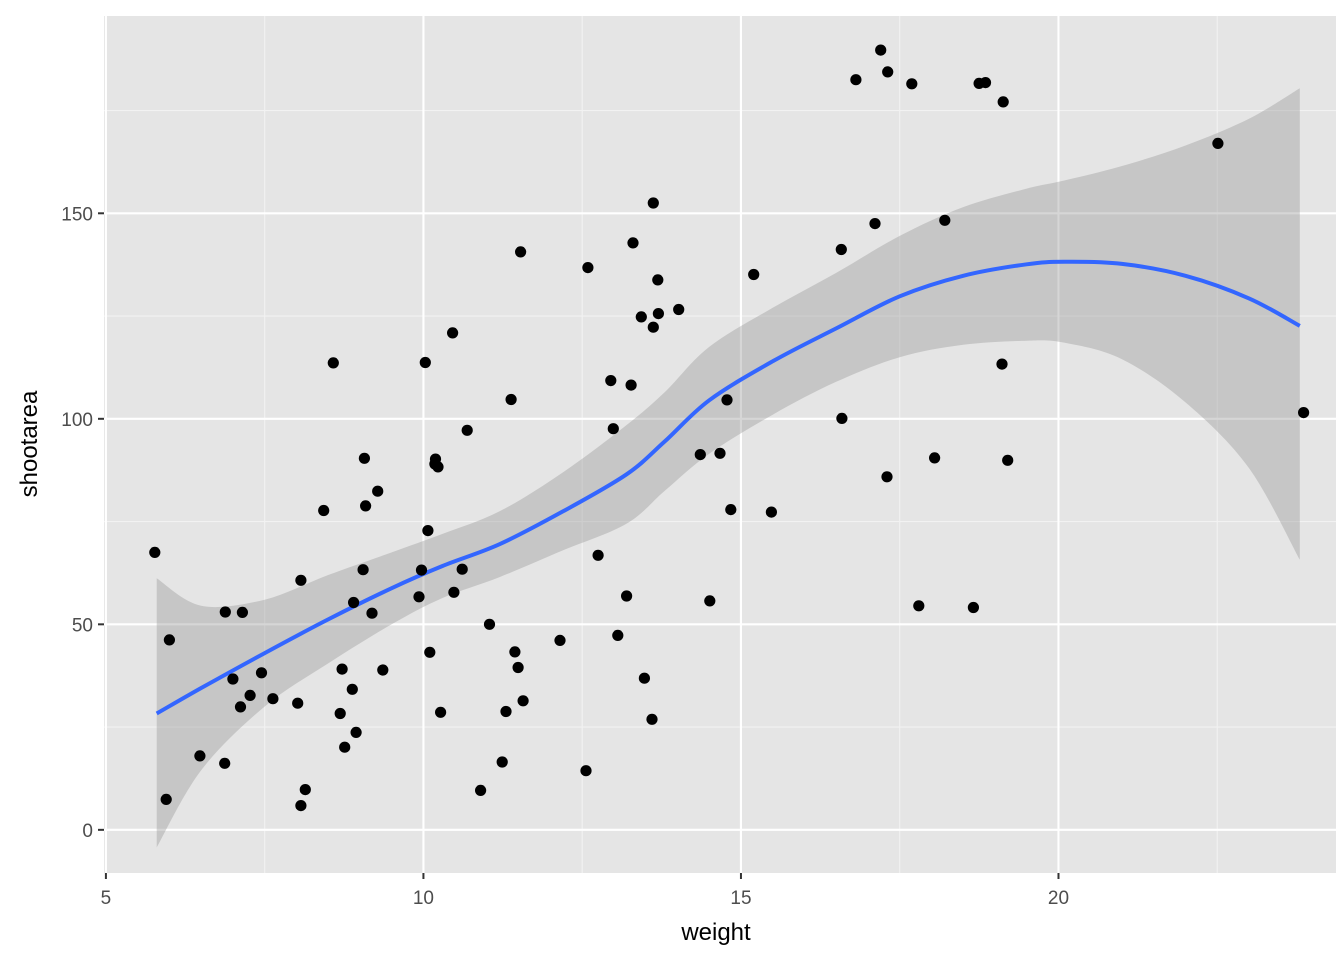  I want to click on y-axis-title: shootarea, so click(29, 443).